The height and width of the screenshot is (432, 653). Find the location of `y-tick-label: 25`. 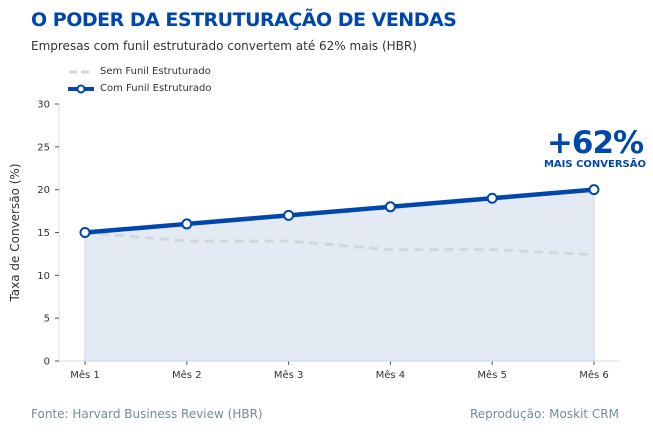

y-tick-label: 25 is located at coordinates (43, 147).